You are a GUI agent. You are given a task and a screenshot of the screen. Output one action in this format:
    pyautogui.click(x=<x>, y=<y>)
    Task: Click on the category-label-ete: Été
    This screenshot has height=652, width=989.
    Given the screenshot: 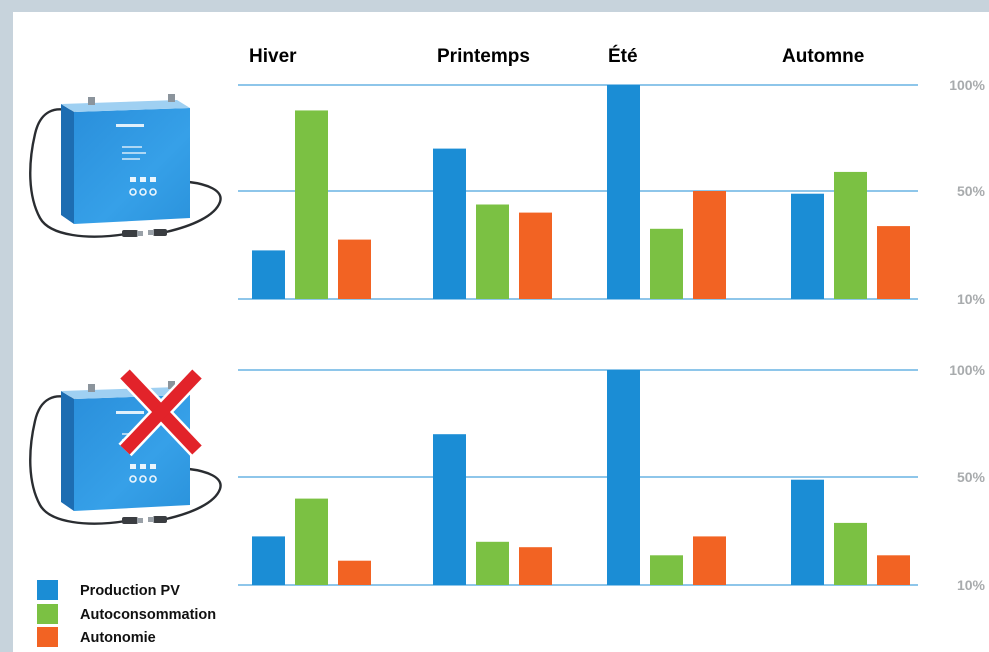 What is the action you would take?
    pyautogui.click(x=623, y=56)
    